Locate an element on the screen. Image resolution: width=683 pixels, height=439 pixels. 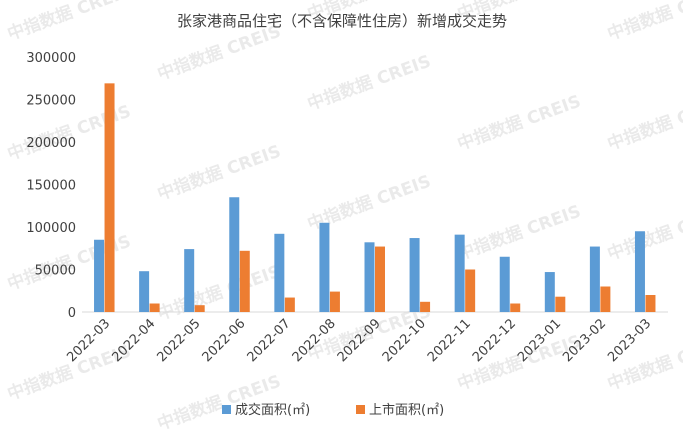
chart-title: 张家港商品住宅（不含保障性住房）新增成交走势 is located at coordinates (342, 21).